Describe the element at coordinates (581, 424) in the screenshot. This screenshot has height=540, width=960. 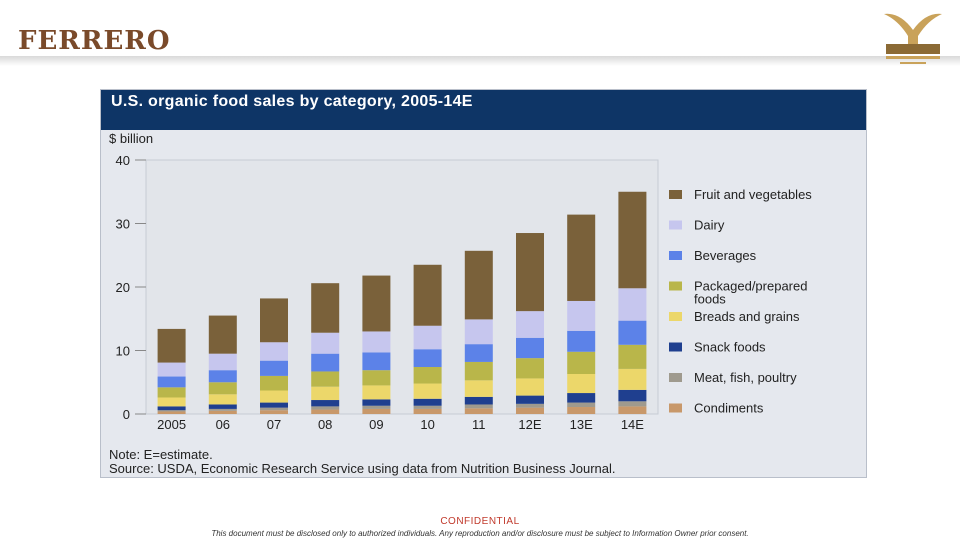
I see `x-tick-label: 13E` at that location.